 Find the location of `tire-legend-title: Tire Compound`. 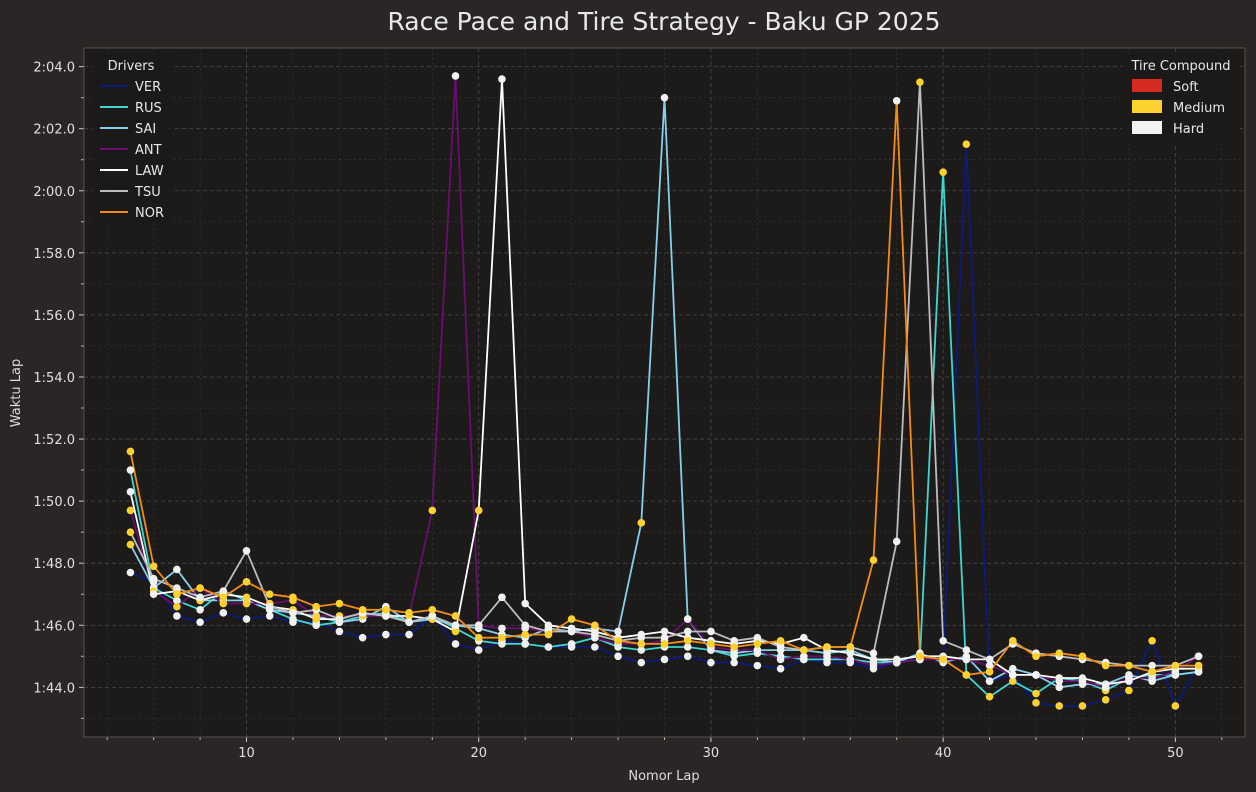

tire-legend-title: Tire Compound is located at coordinates (1181, 66).